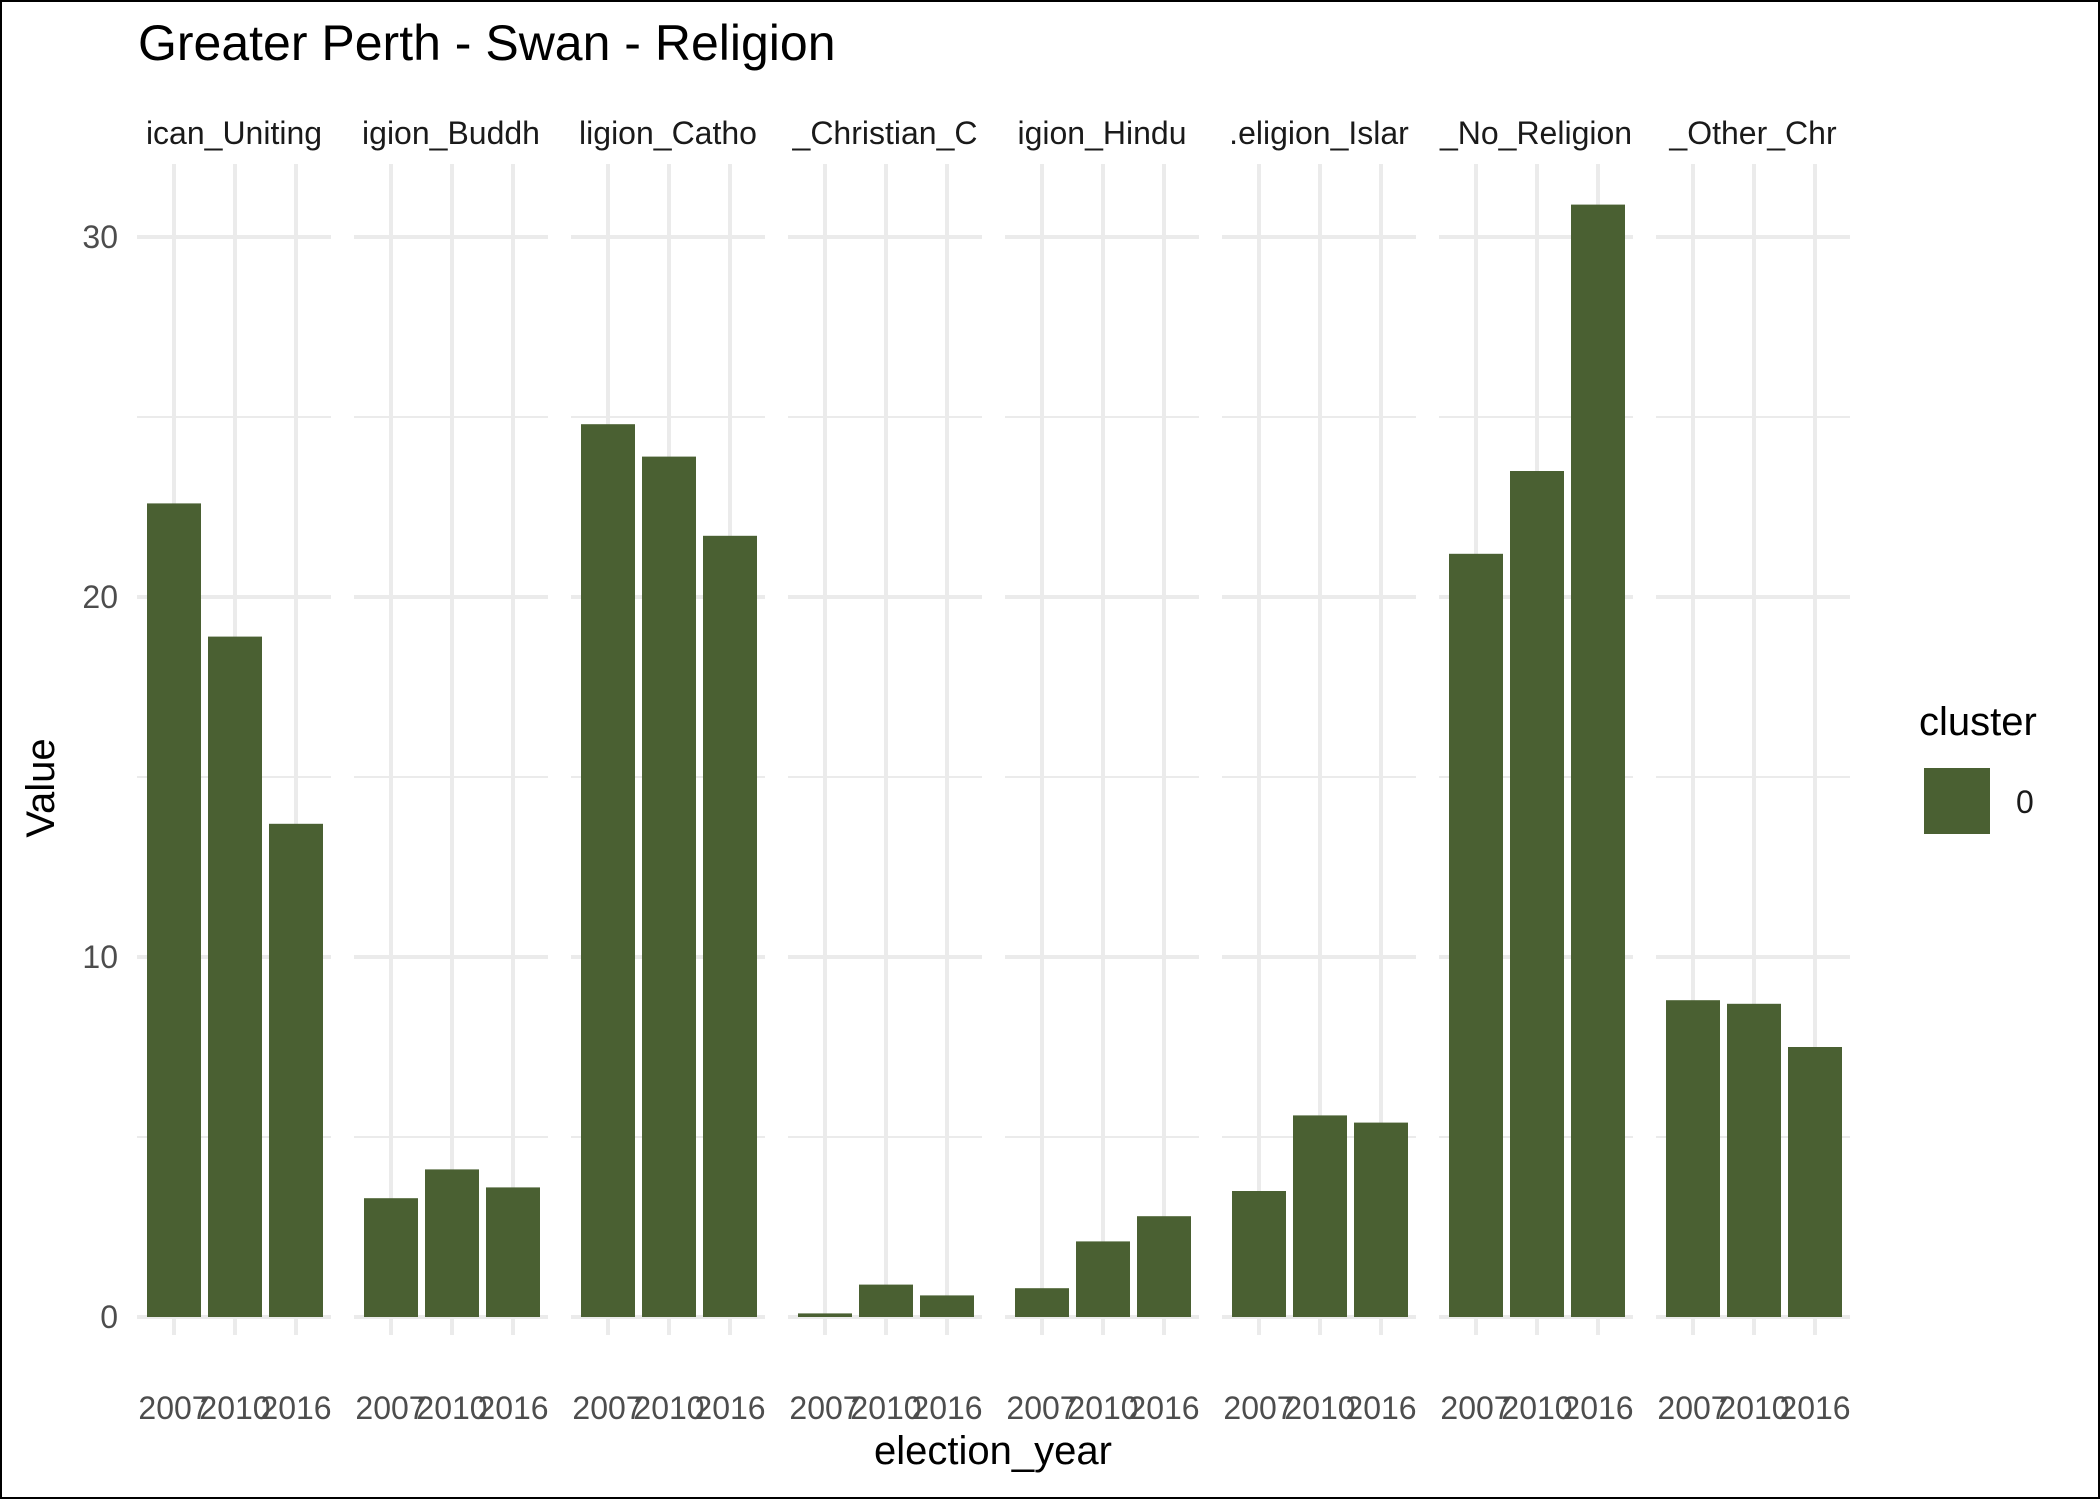  What do you see at coordinates (100, 957) in the screenshot?
I see `y-tick-label: 10` at bounding box center [100, 957].